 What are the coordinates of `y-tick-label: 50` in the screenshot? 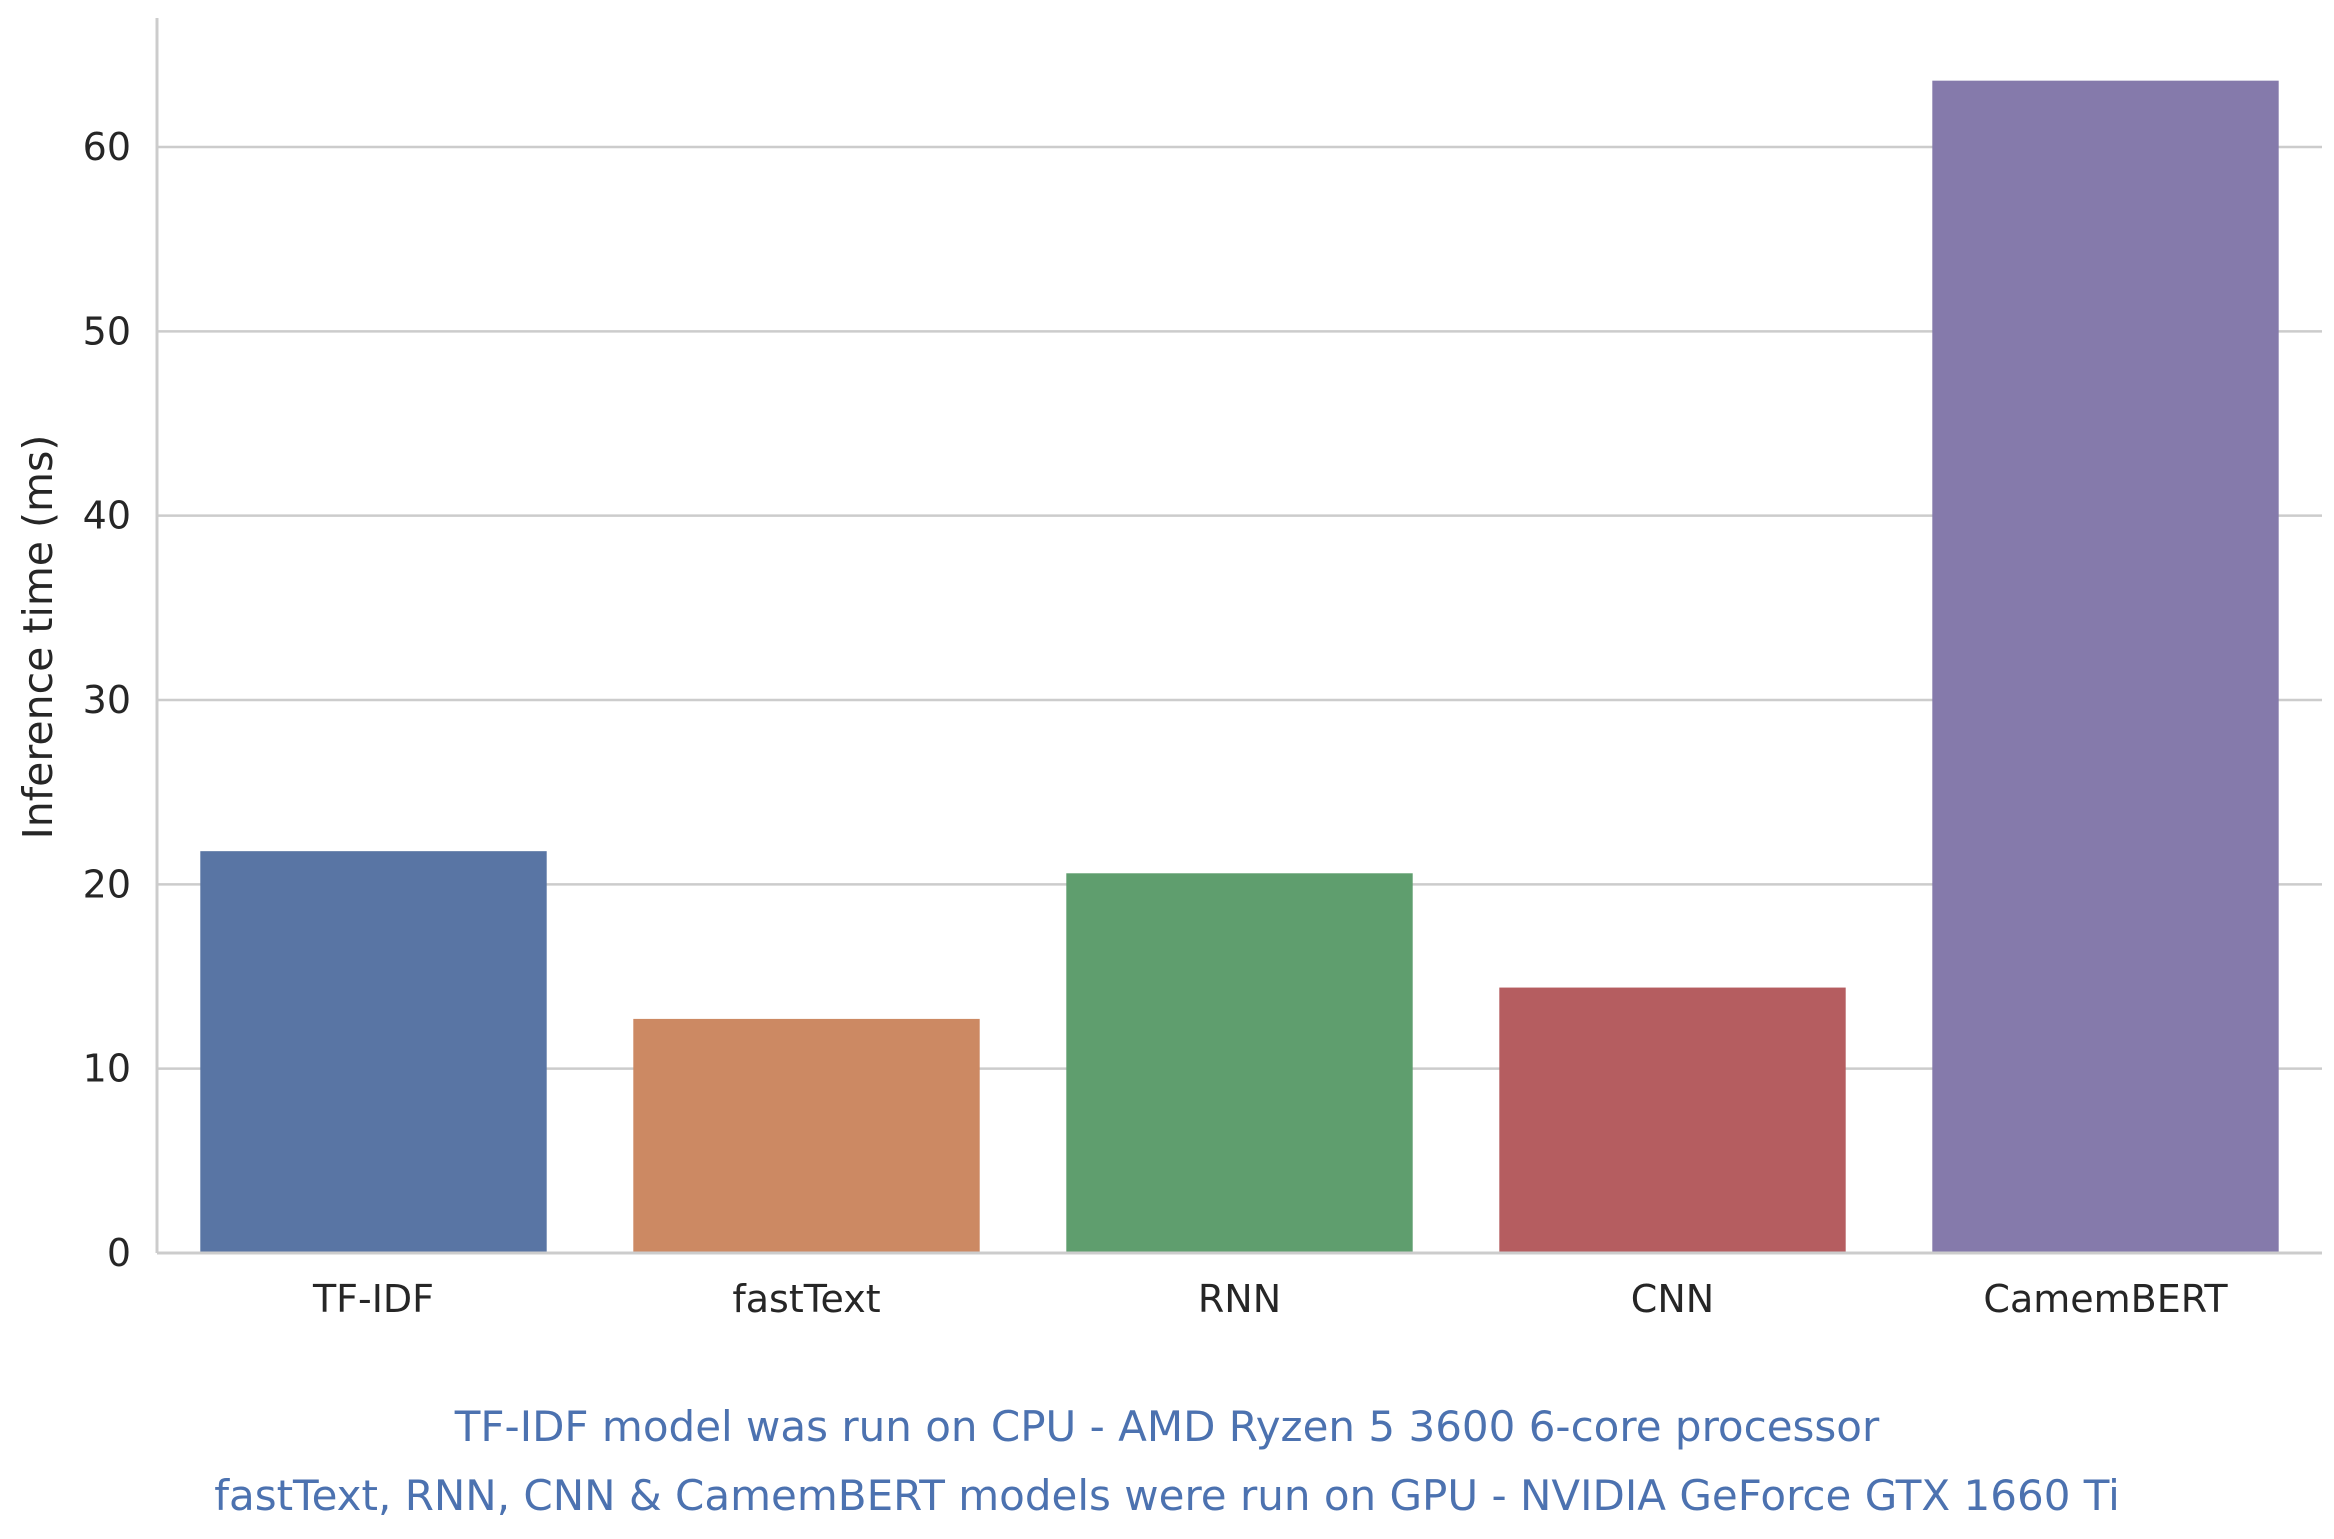 It's located at (107, 331).